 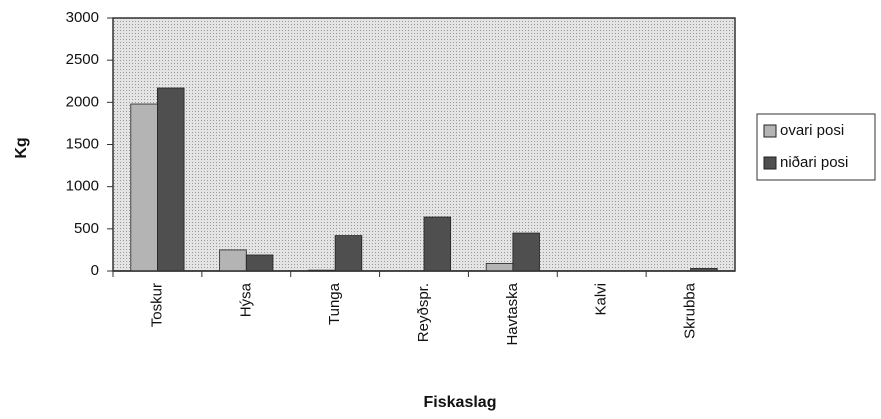 I want to click on y-tick-label: 0, so click(x=95, y=270).